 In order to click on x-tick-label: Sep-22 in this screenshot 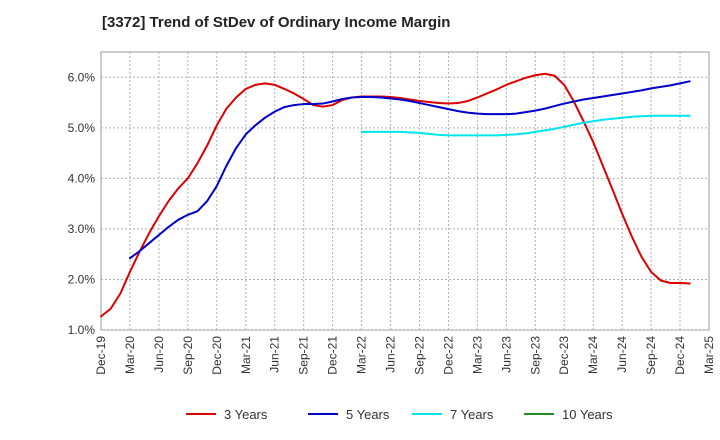, I will do `click(419, 355)`.